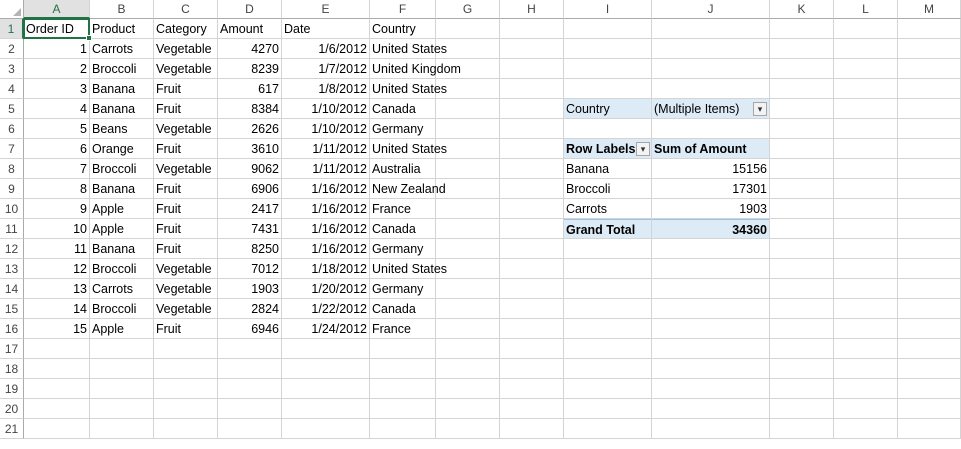 The height and width of the screenshot is (449, 961). Describe the element at coordinates (12, 429) in the screenshot. I see `row-header-21: 21` at that location.